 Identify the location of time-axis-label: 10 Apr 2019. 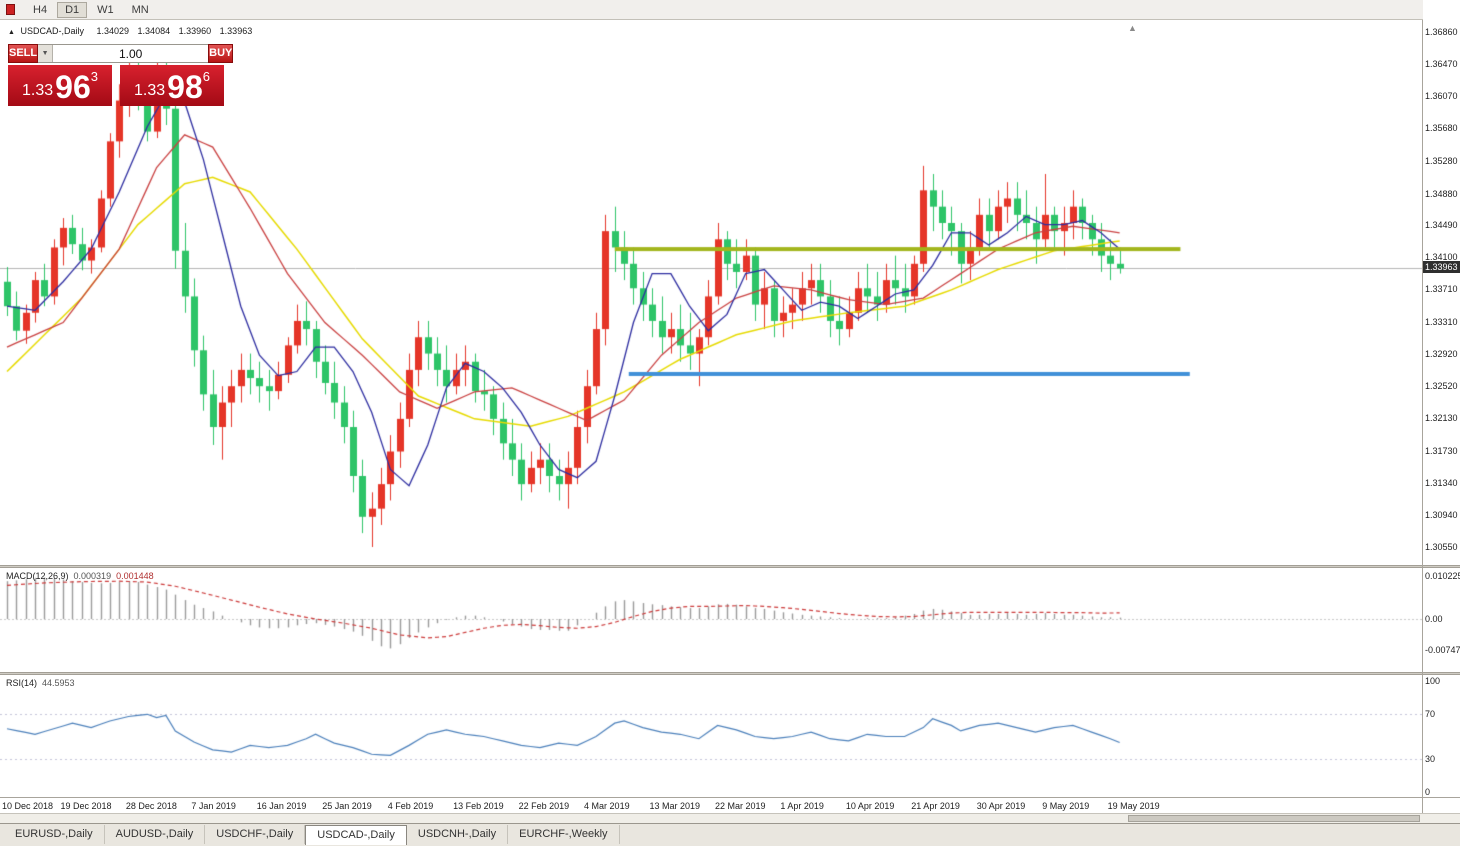
(870, 806).